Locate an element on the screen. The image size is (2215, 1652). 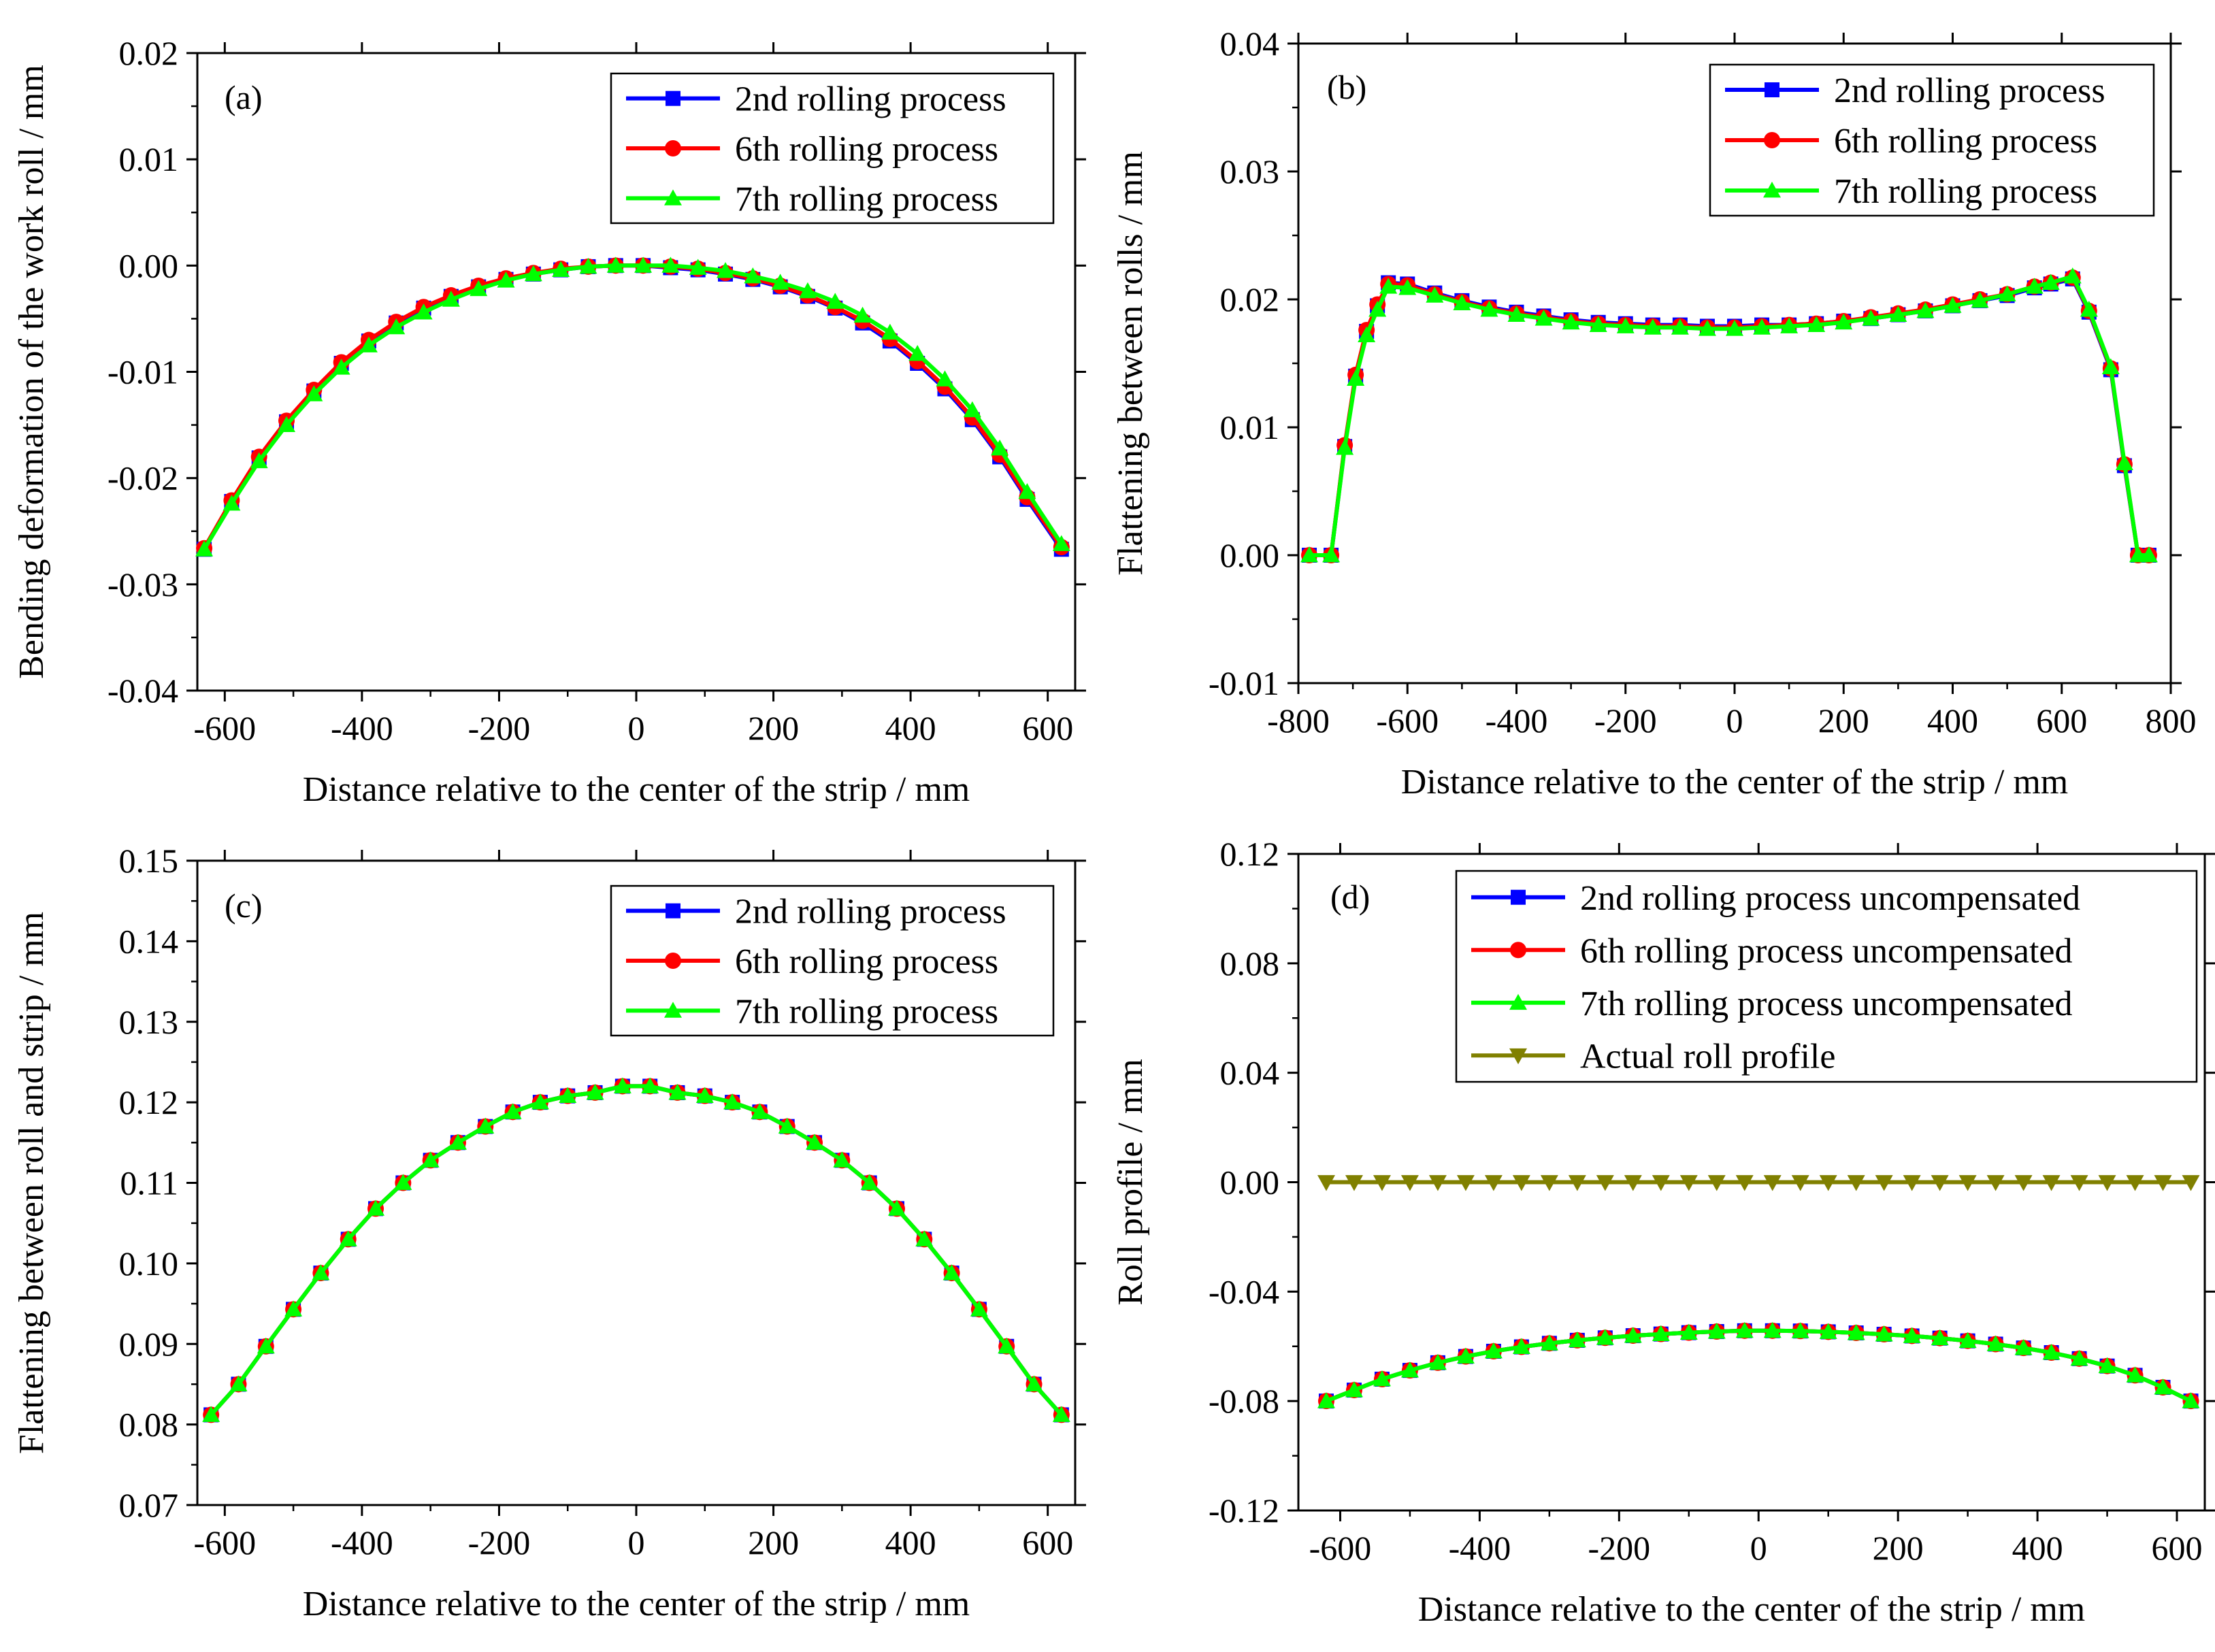
y-tick-label: 0.14 is located at coordinates (149, 941).